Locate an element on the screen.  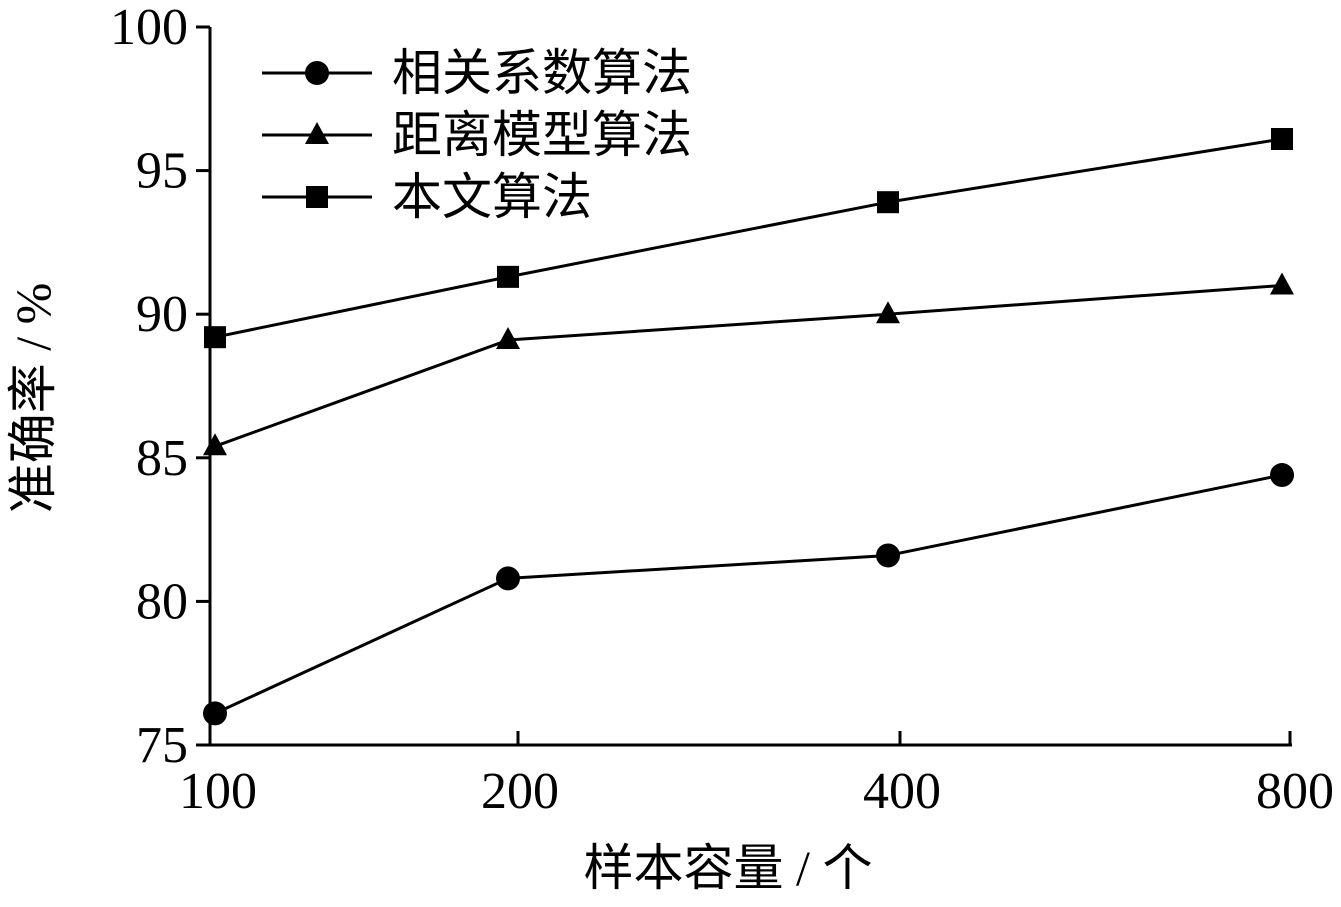
x-tick-label-0: 100 is located at coordinates (218, 791).